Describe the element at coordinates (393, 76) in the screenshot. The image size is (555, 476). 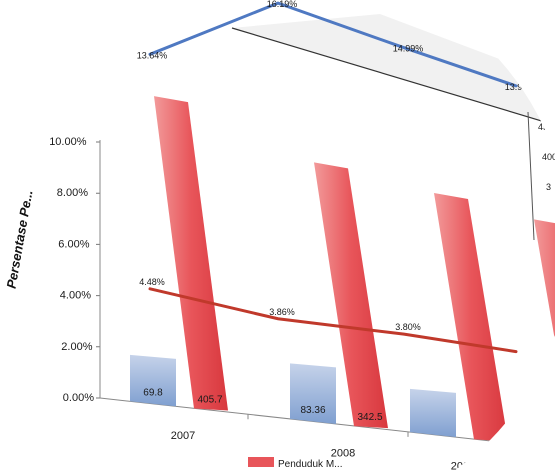
I see `panel-edge` at that location.